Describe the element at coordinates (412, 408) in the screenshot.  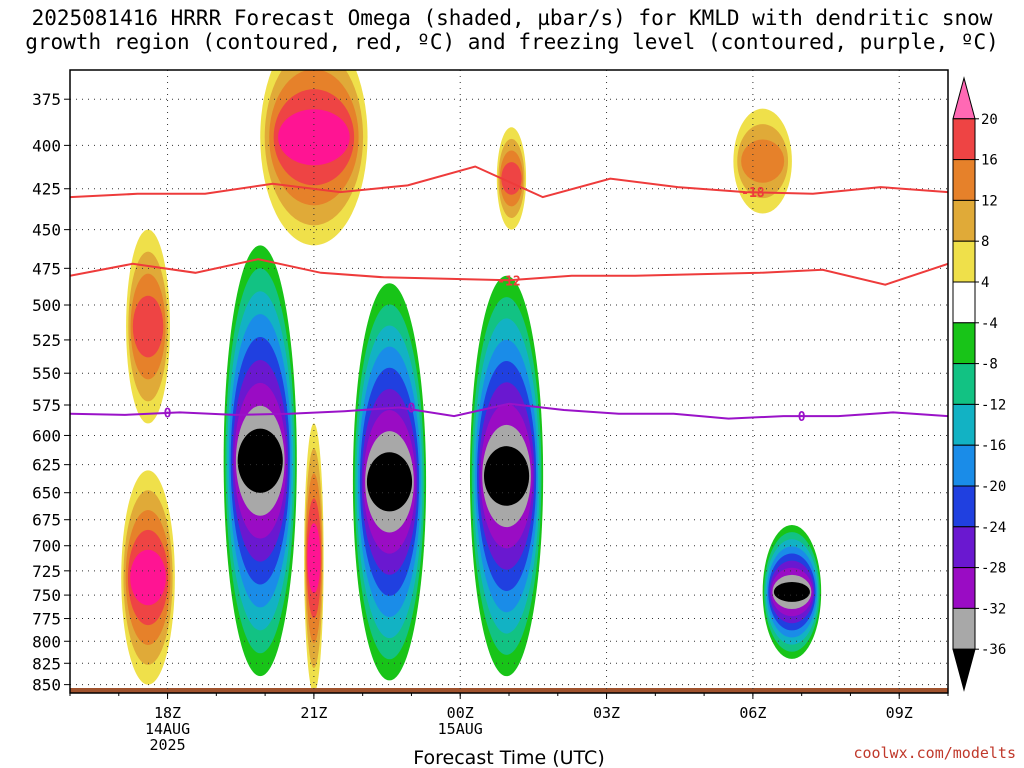
I see `freezing-level-contour-1-label-2: 0` at that location.